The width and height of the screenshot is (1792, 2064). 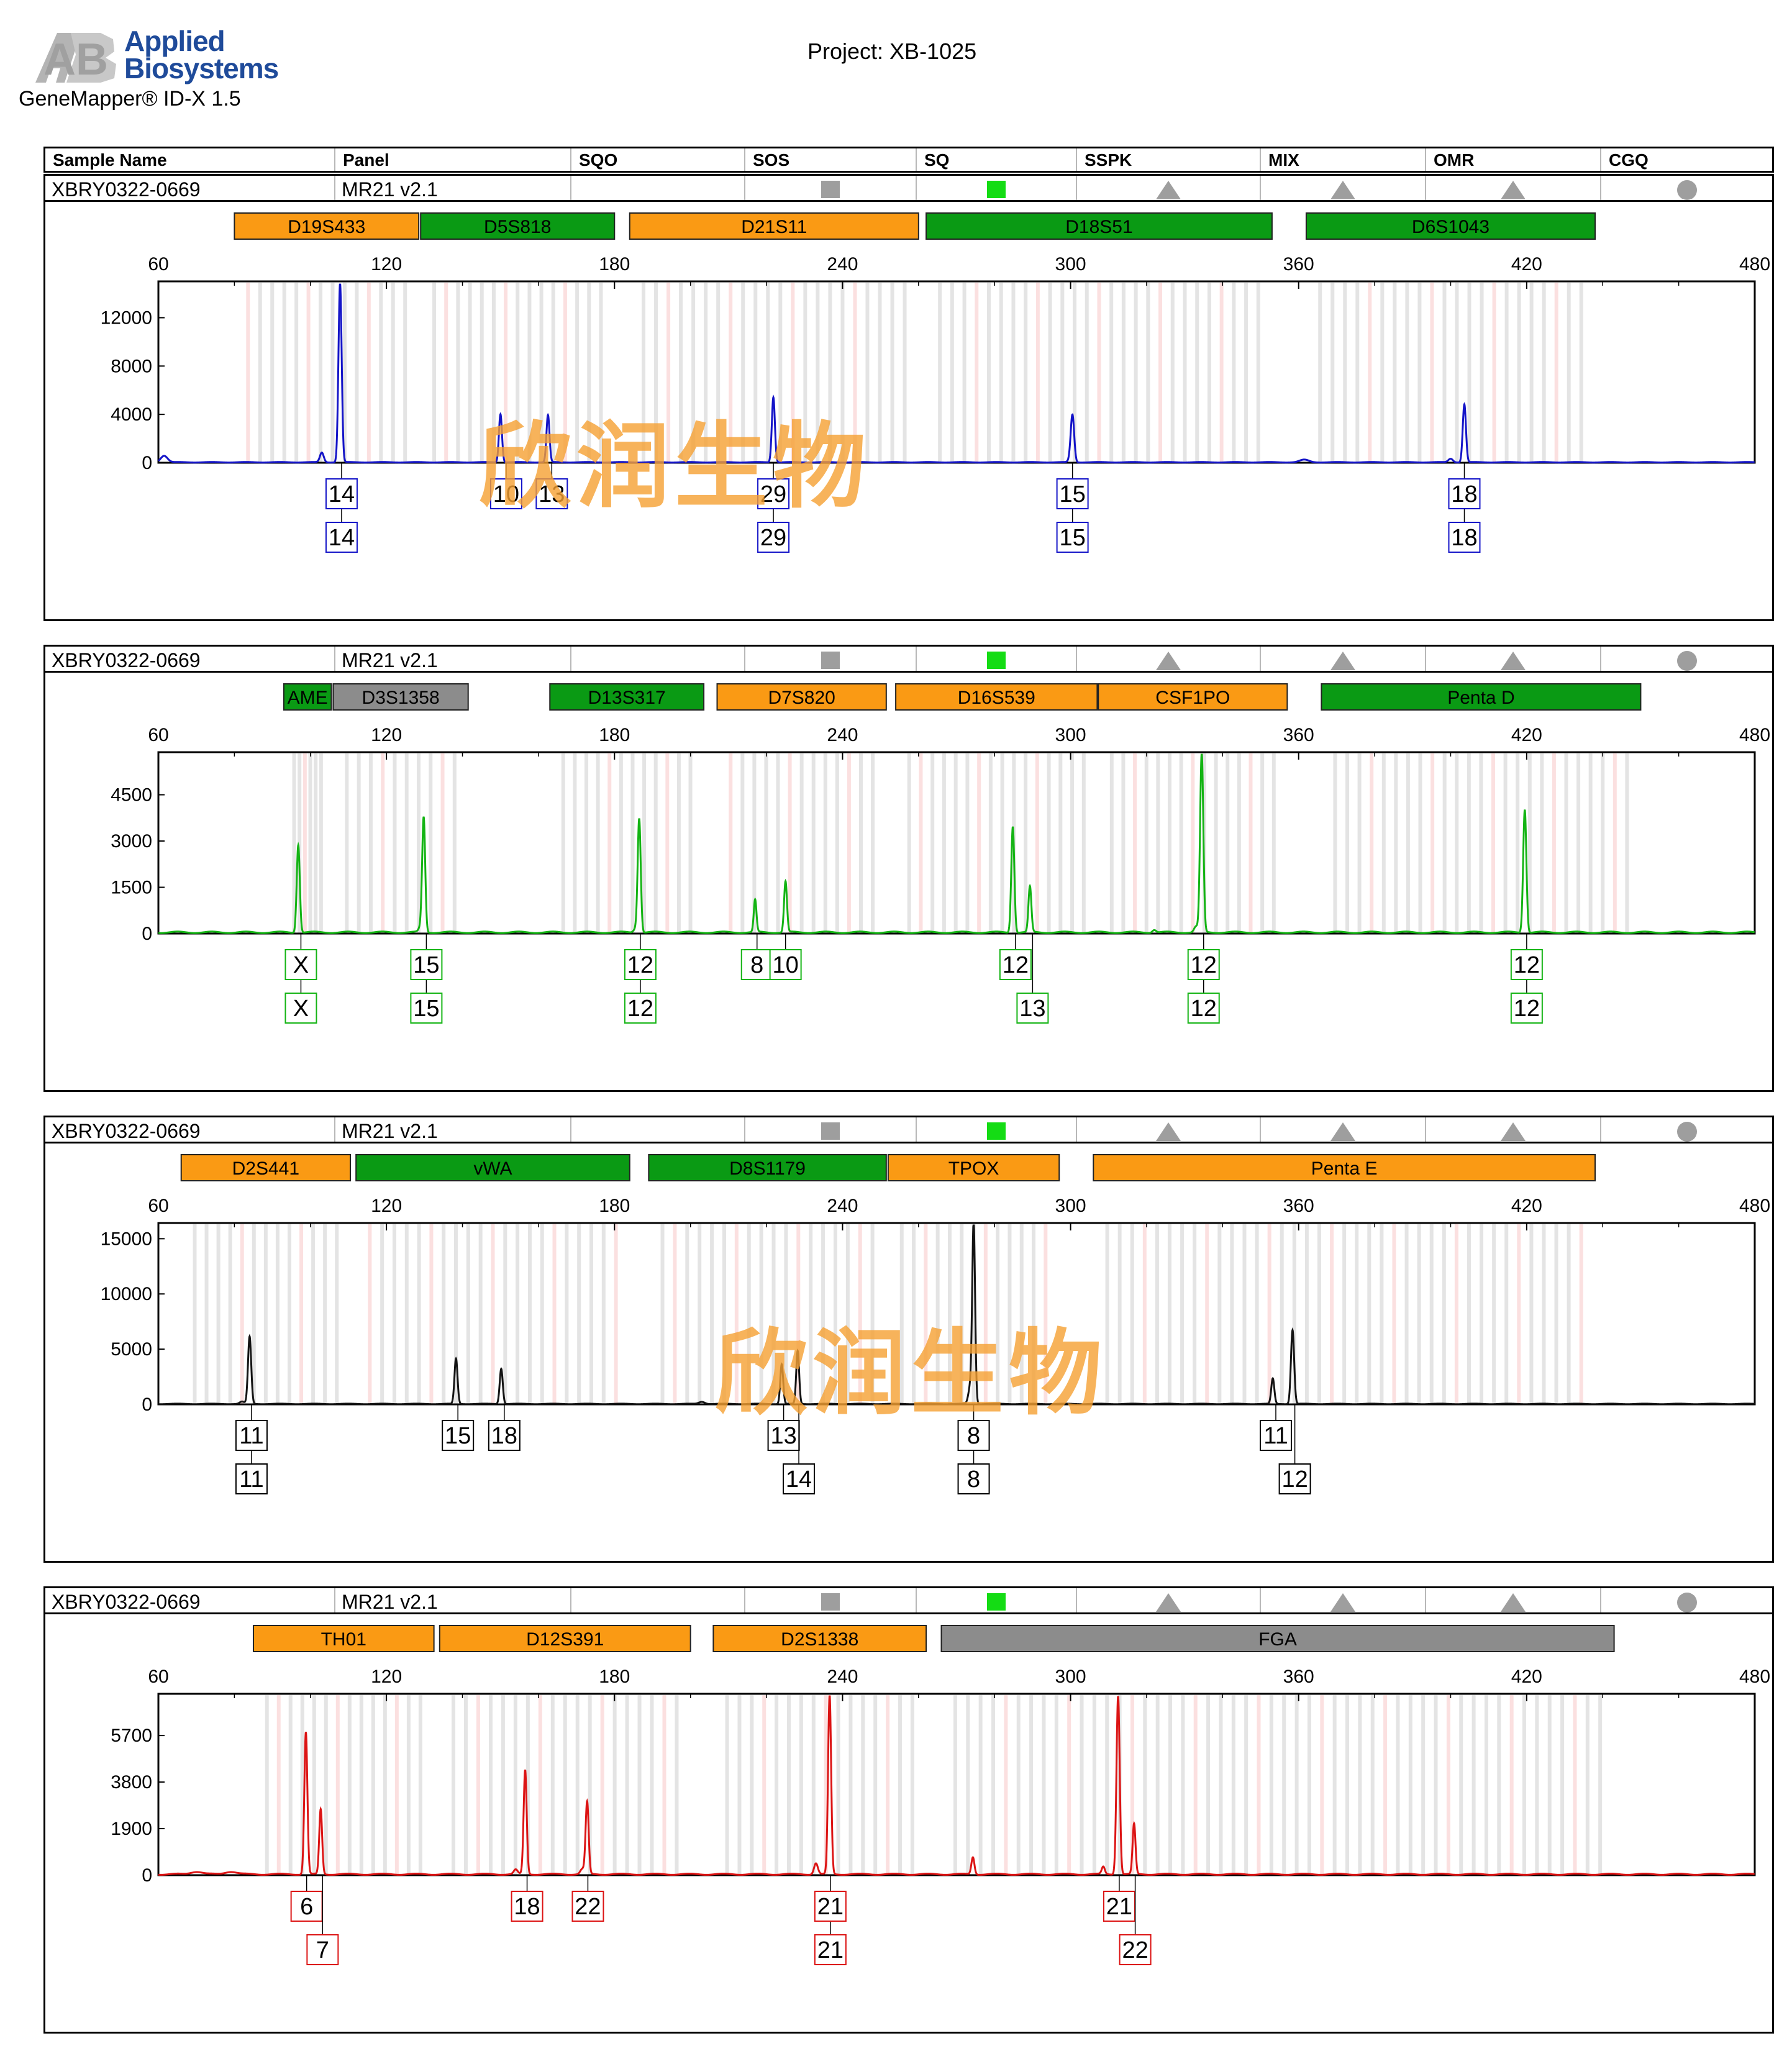 I want to click on allele-call: 14 14, so click(x=341, y=508).